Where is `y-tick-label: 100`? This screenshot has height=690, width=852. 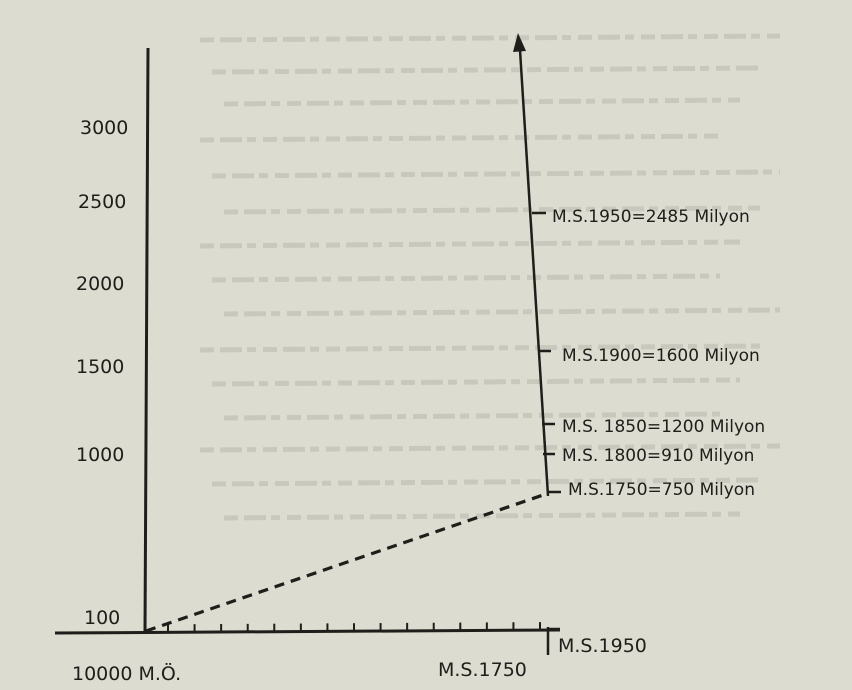 y-tick-label: 100 is located at coordinates (102, 618).